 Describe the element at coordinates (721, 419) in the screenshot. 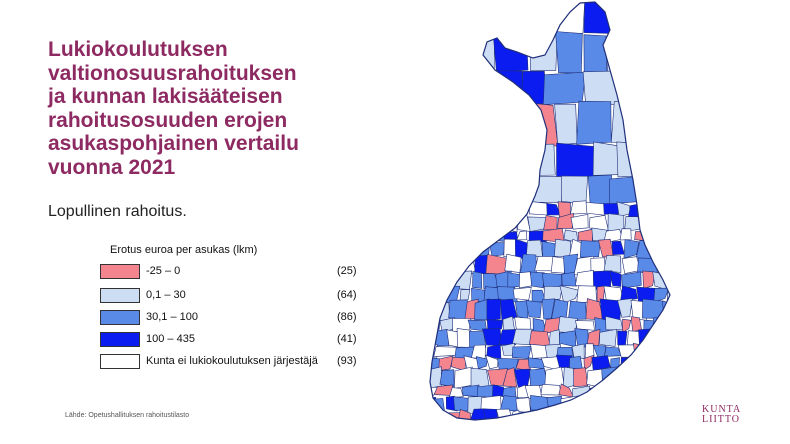

I see `logo-line: LIITTO` at that location.